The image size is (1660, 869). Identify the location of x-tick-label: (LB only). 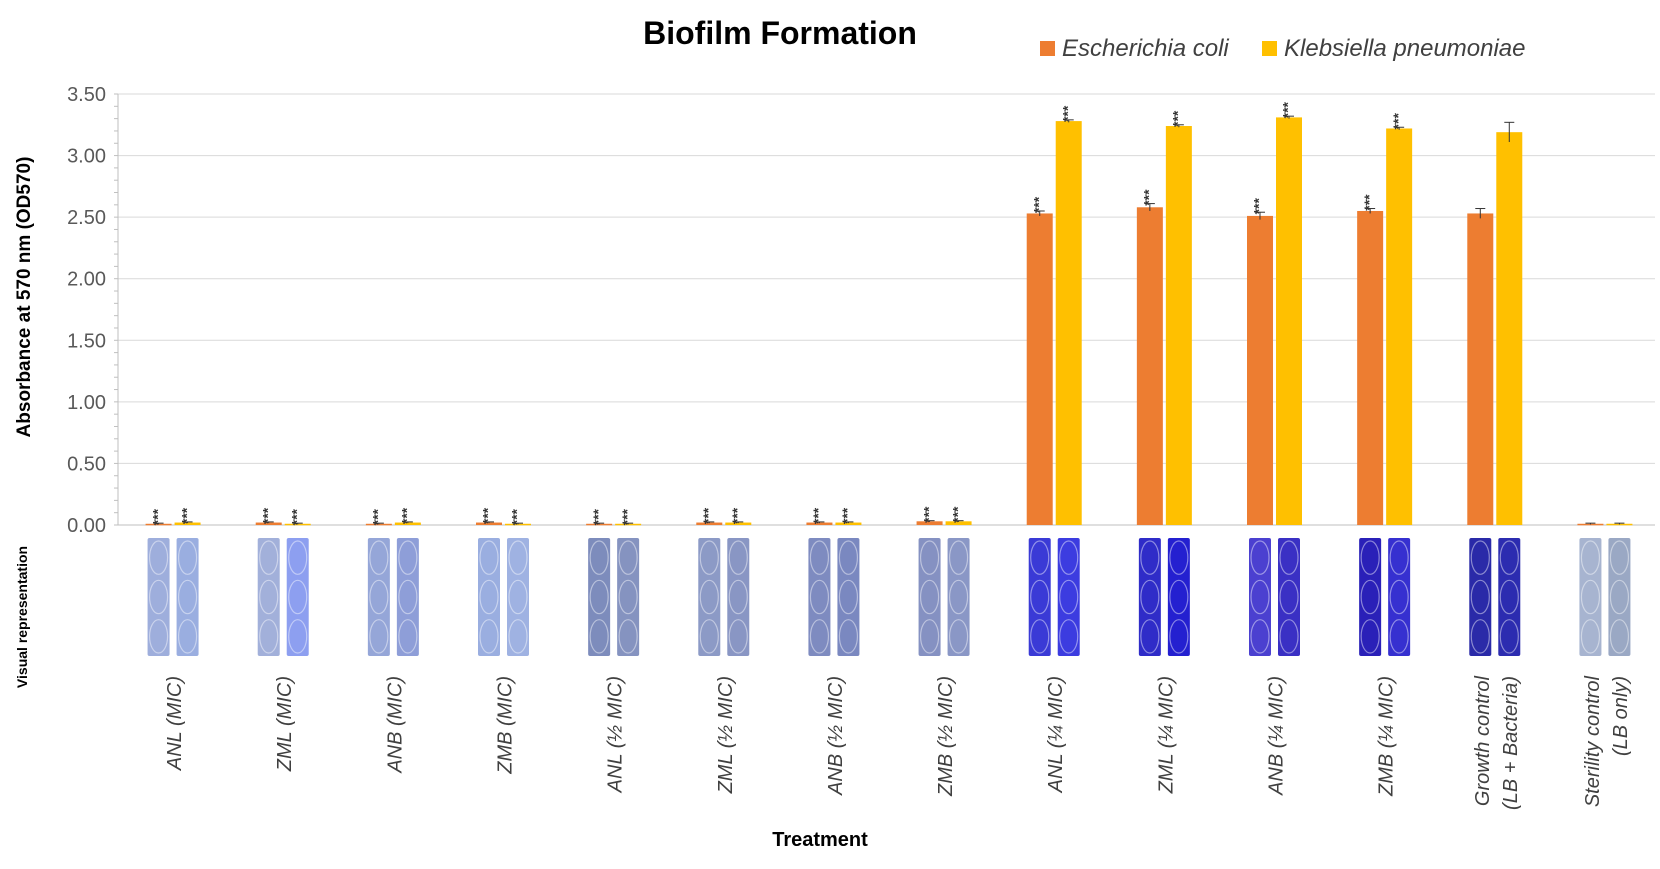
(1621, 716).